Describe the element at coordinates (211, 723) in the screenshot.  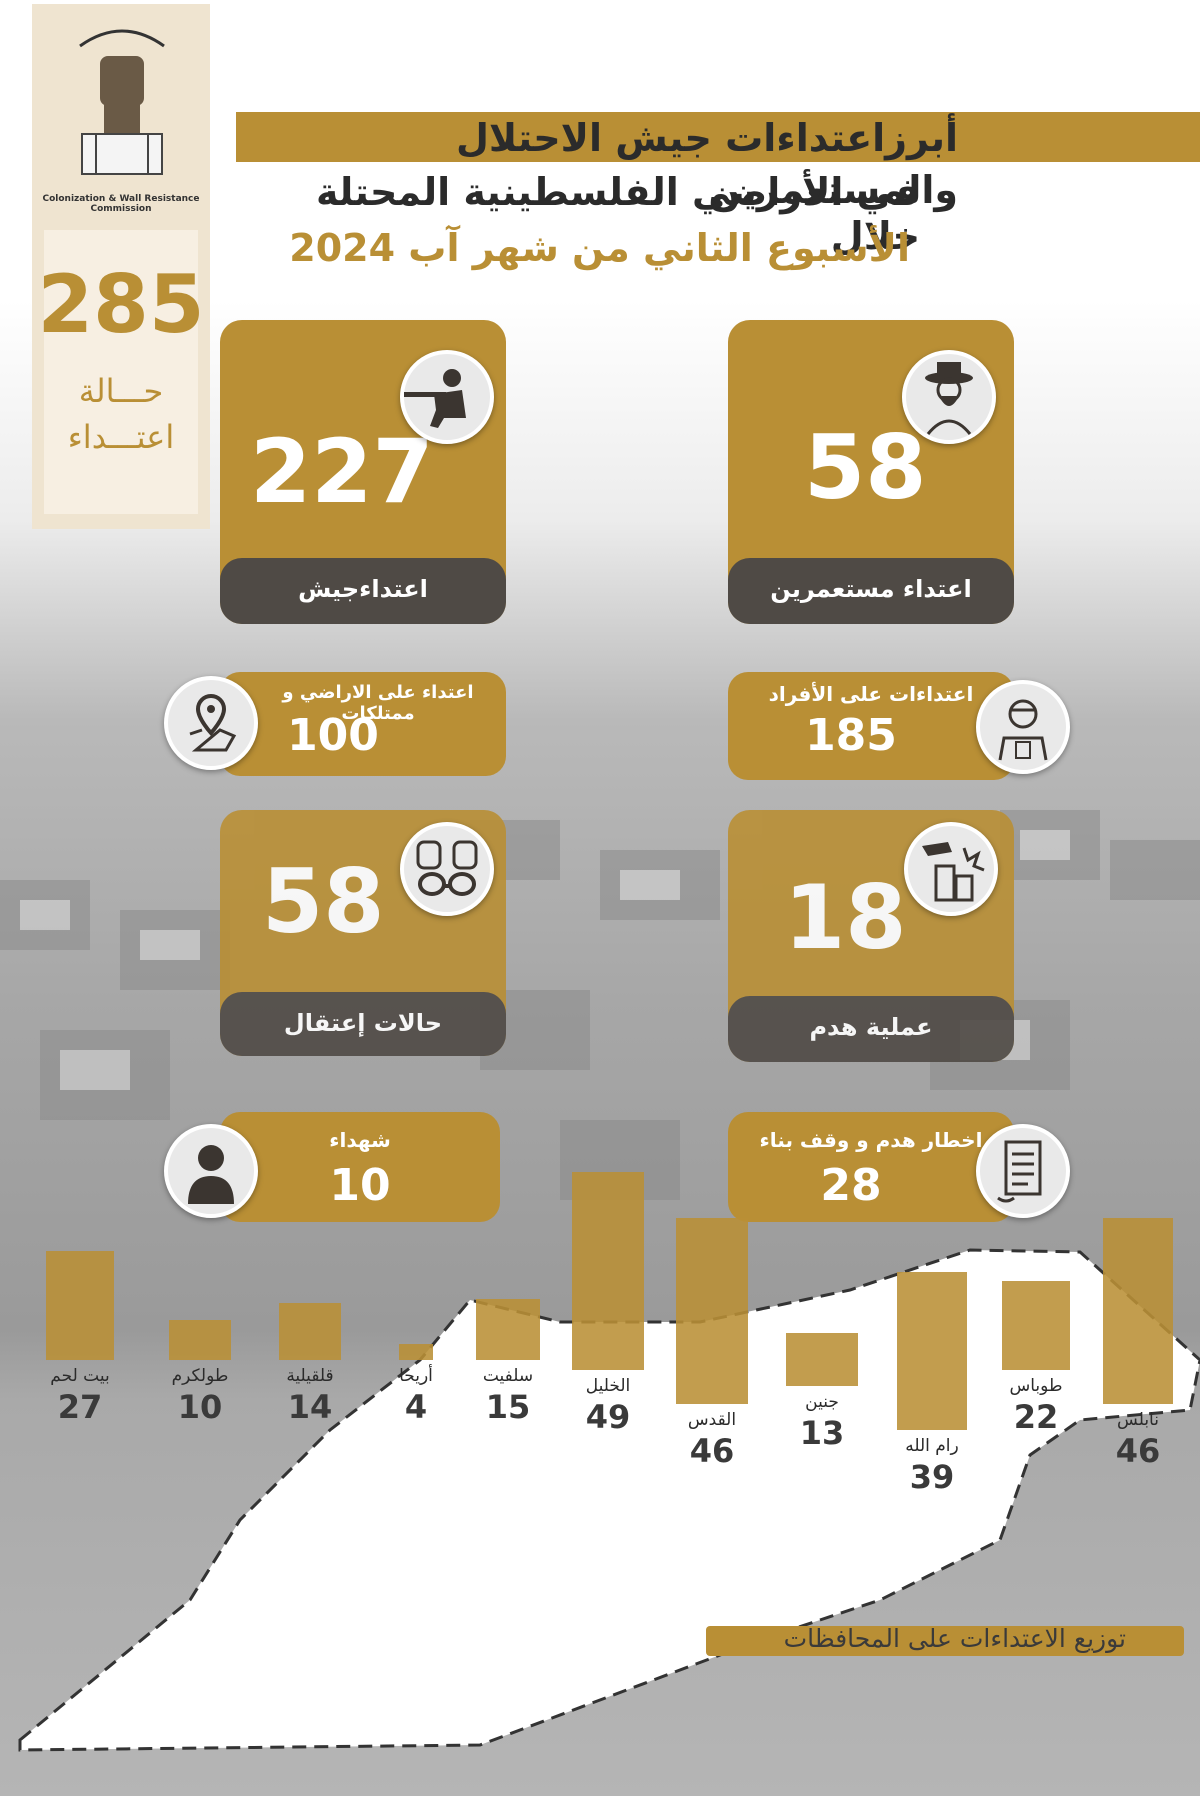
I see `map-pin-icon` at that location.